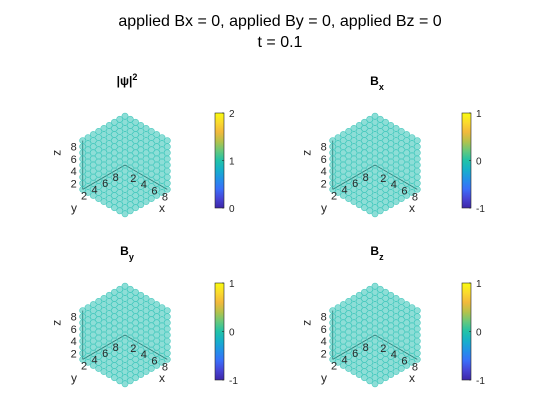  I want to click on z-tick-label: 2, so click(324, 184).